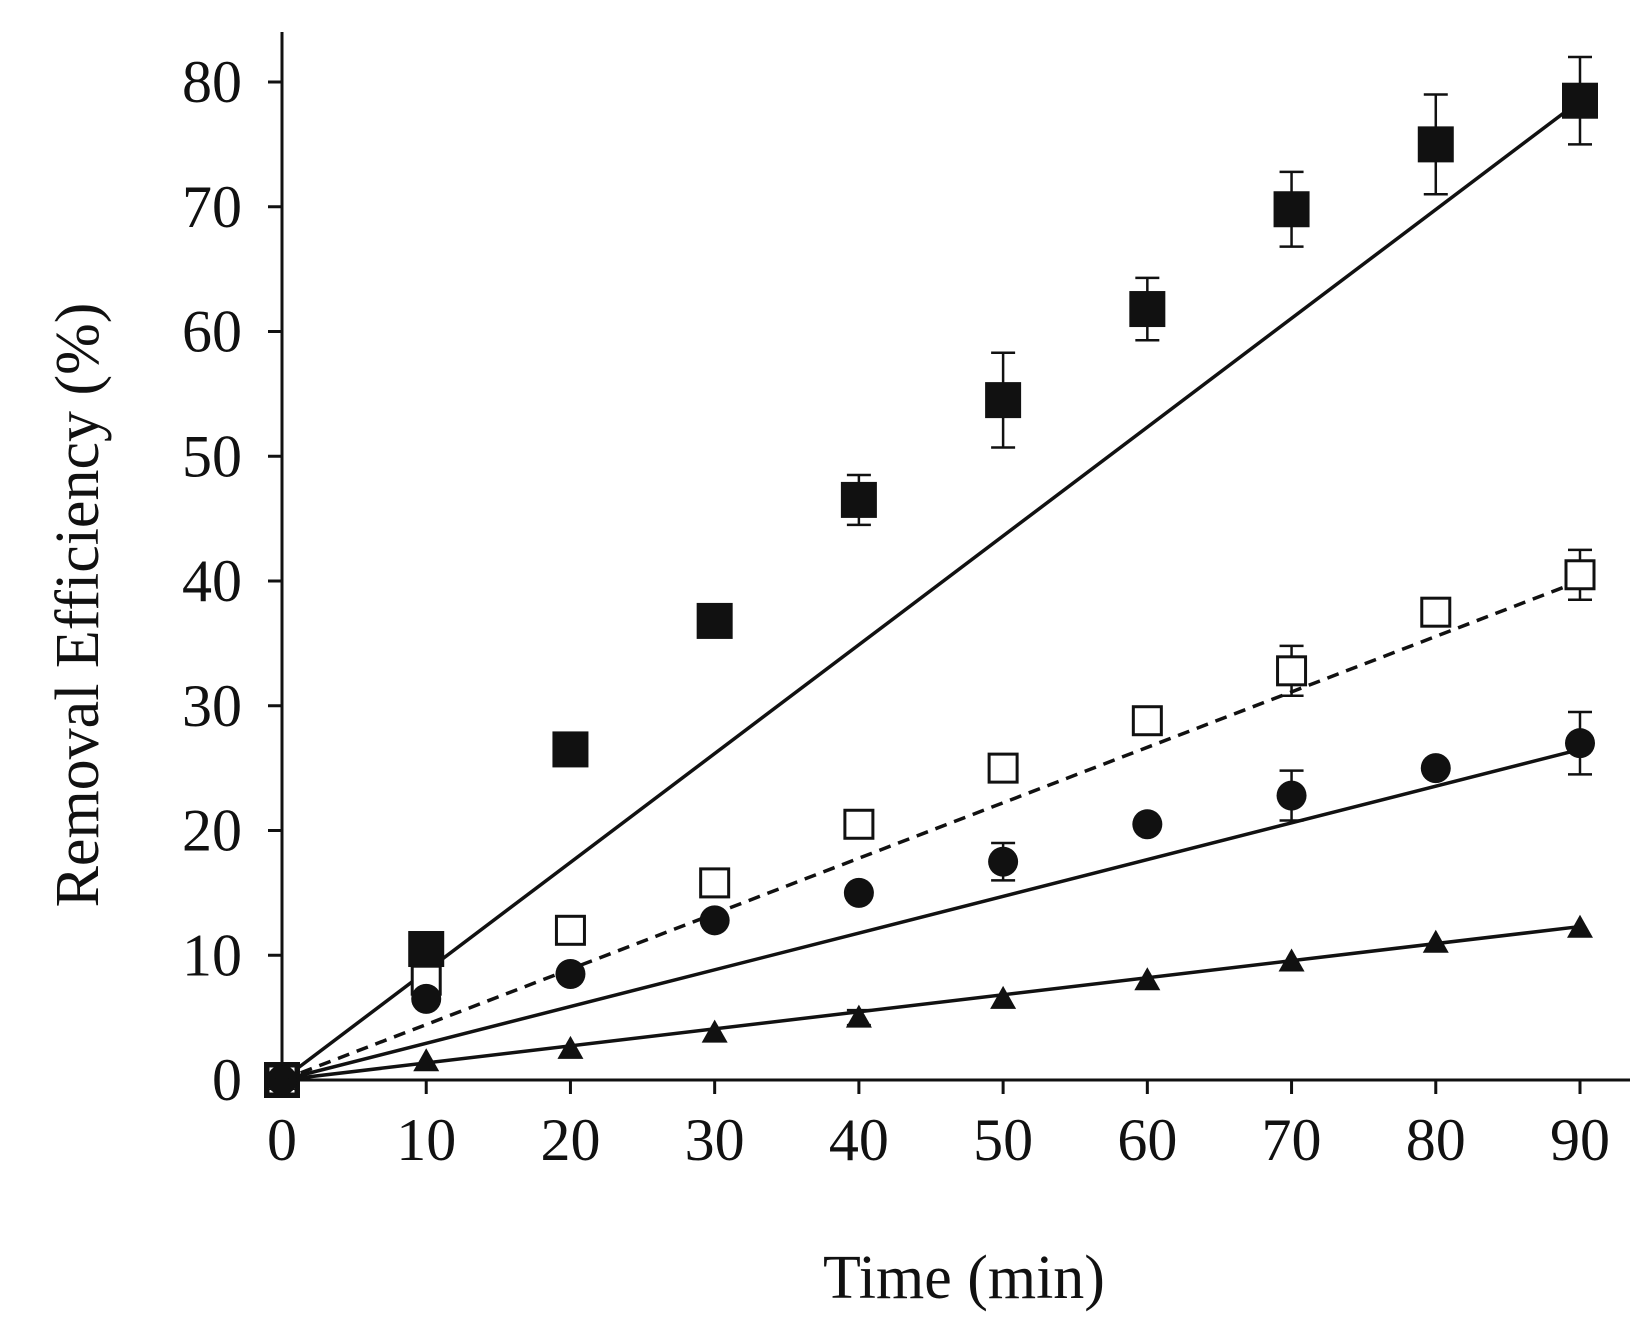 The height and width of the screenshot is (1328, 1643). What do you see at coordinates (212, 207) in the screenshot?
I see `y-tick-label: 70` at bounding box center [212, 207].